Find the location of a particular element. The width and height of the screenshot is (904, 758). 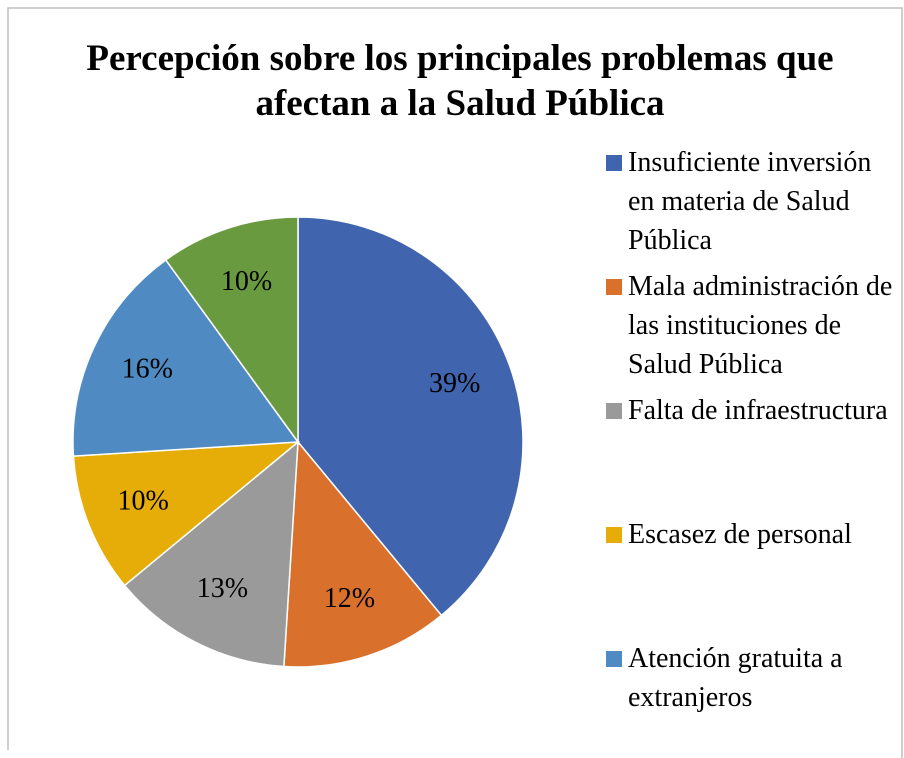

legend-label: Atención gratuita a extranjeros is located at coordinates (735, 678).